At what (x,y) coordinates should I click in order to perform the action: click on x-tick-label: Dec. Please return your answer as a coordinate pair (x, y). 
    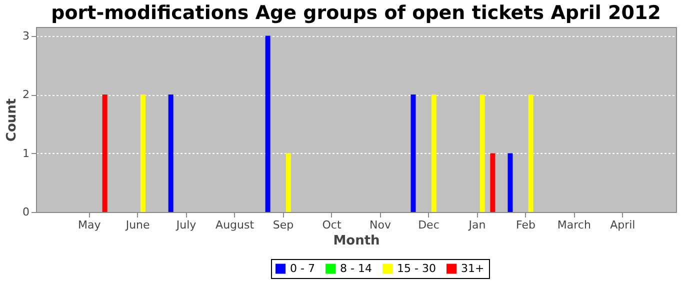
    Looking at the image, I should click on (429, 225).